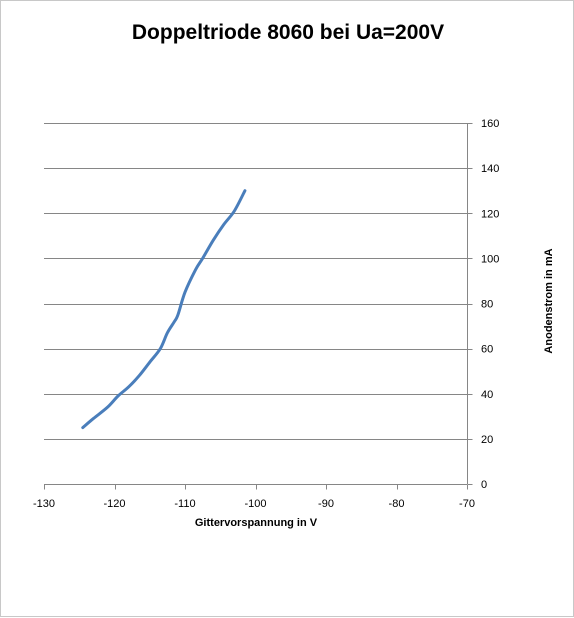  What do you see at coordinates (256, 523) in the screenshot?
I see `x-axis-title: Gittervorspannung in V` at bounding box center [256, 523].